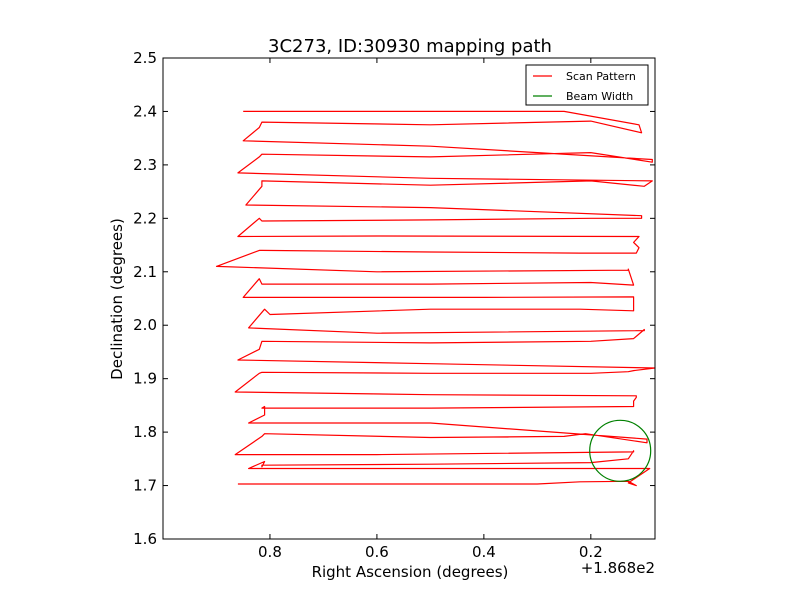 The height and width of the screenshot is (600, 800). What do you see at coordinates (599, 96) in the screenshot?
I see `legend-label-beam-width: Beam Width` at bounding box center [599, 96].